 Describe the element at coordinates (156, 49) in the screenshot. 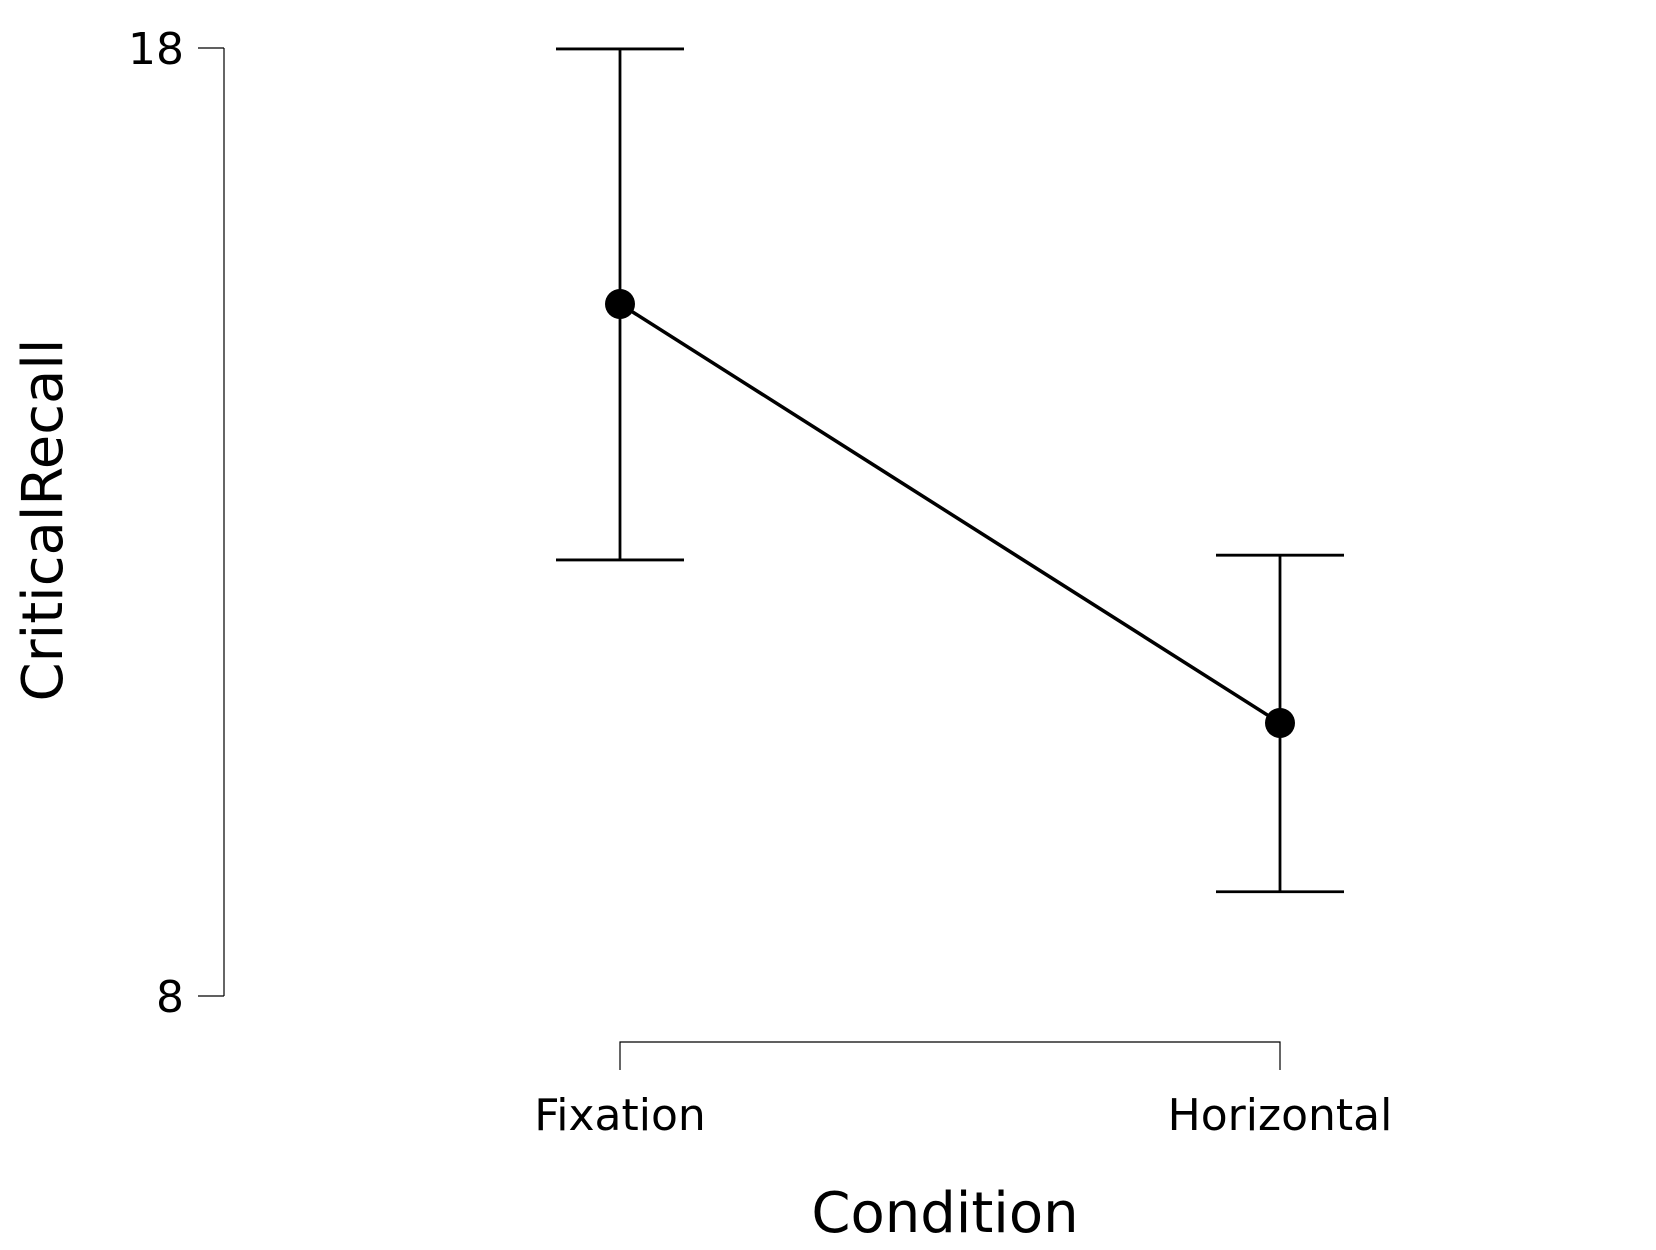

I see `y-tick-label: 18` at that location.